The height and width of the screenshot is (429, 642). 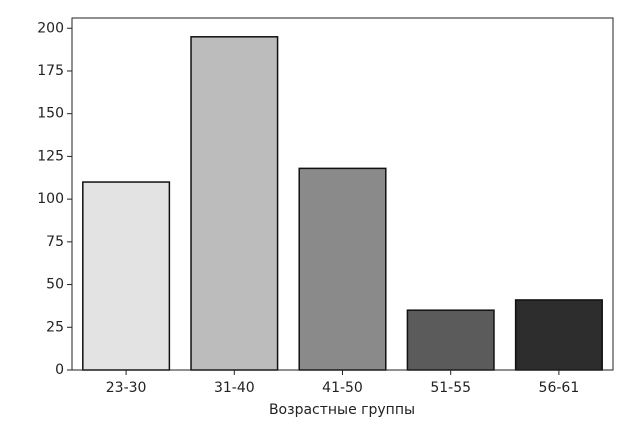 I want to click on y-tick-label: 100, so click(x=50, y=199).